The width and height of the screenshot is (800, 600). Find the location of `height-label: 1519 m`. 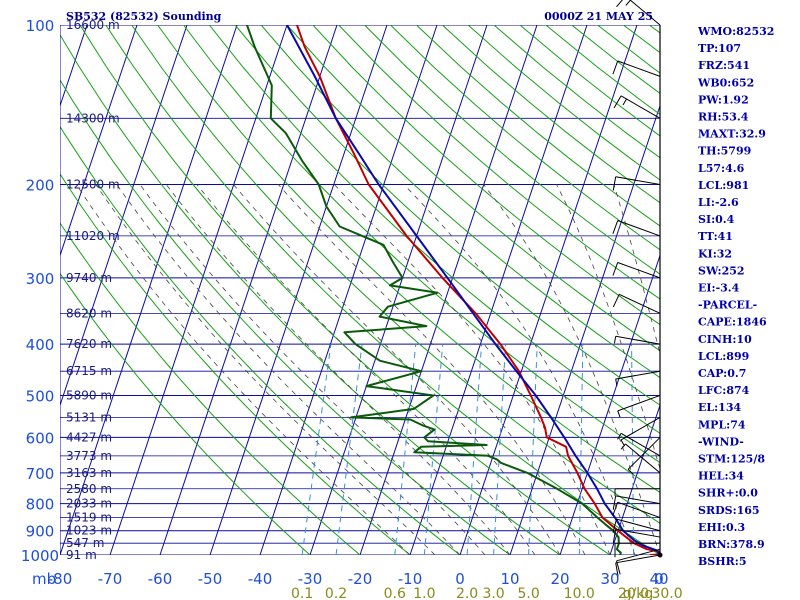

height-label: 1519 m is located at coordinates (89, 518).